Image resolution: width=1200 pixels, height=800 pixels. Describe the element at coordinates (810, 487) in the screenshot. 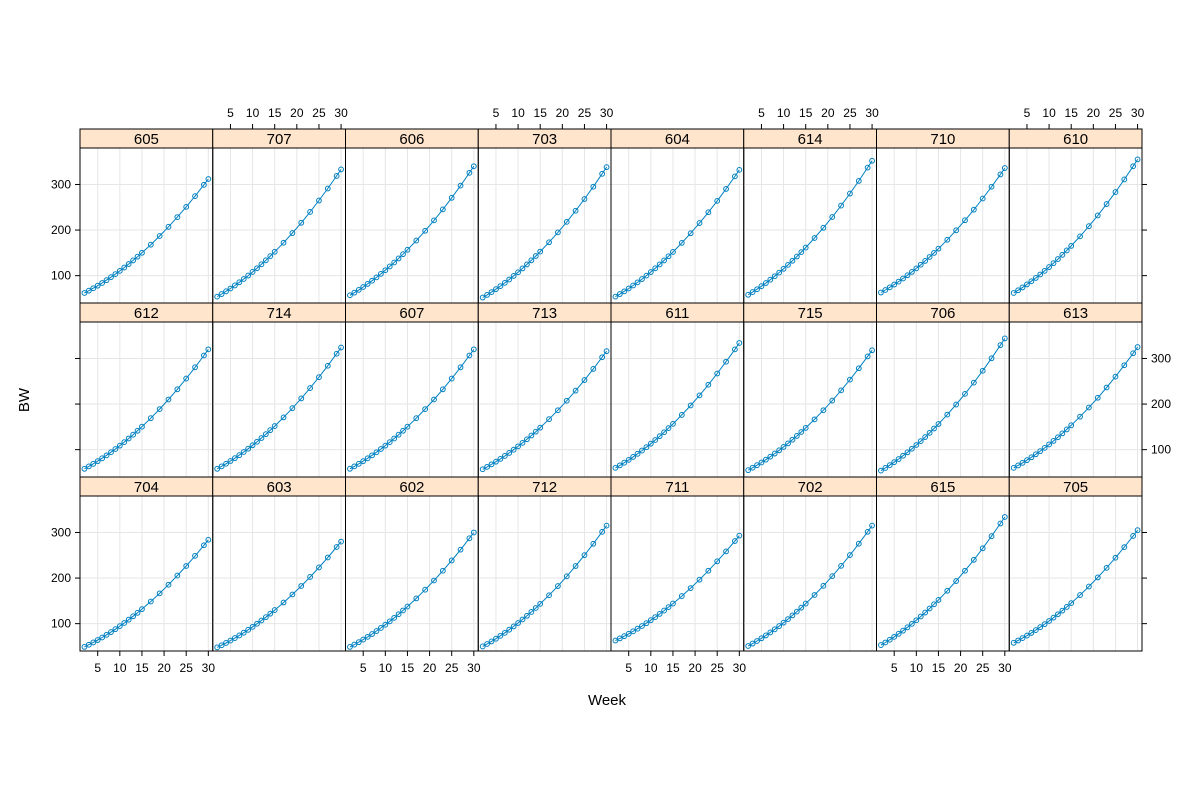

I see `strip-label: 702` at that location.